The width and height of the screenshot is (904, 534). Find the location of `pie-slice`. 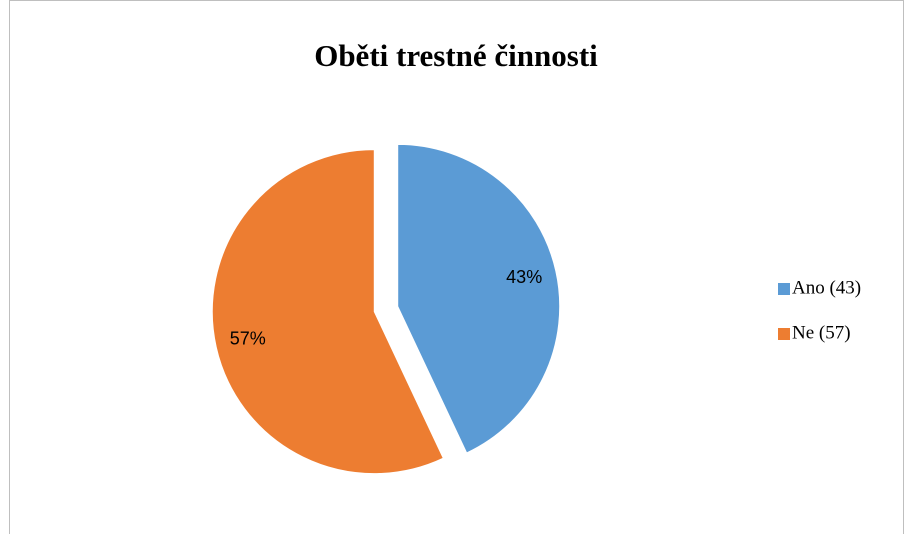

pie-slice is located at coordinates (479, 298).